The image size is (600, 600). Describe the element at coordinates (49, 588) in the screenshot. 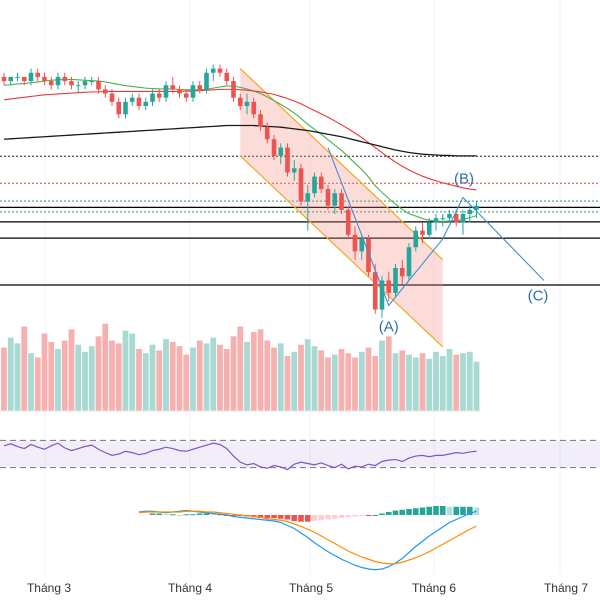

I see `x-tick-label: Tháng 3` at that location.